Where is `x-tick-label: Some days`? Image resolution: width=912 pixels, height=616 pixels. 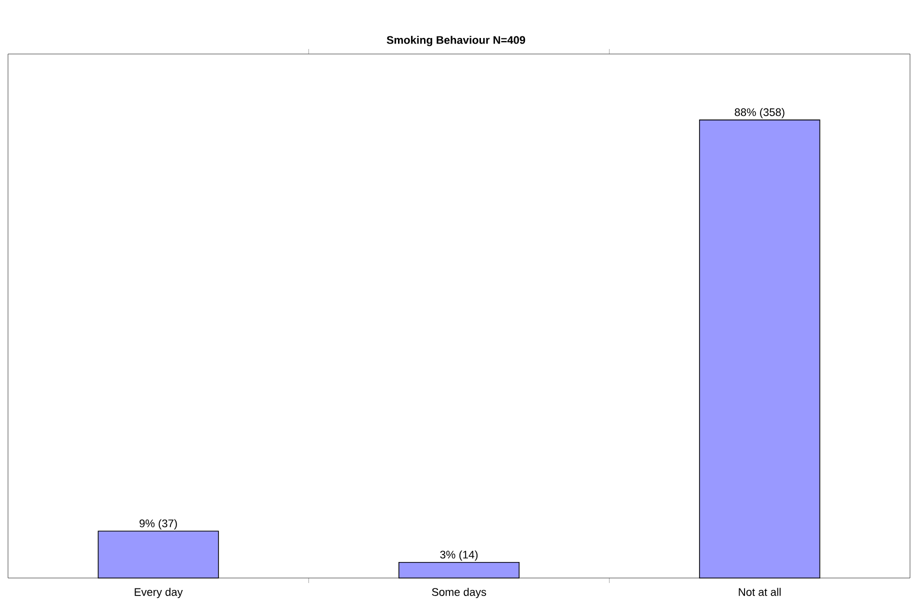 x-tick-label: Some days is located at coordinates (459, 593).